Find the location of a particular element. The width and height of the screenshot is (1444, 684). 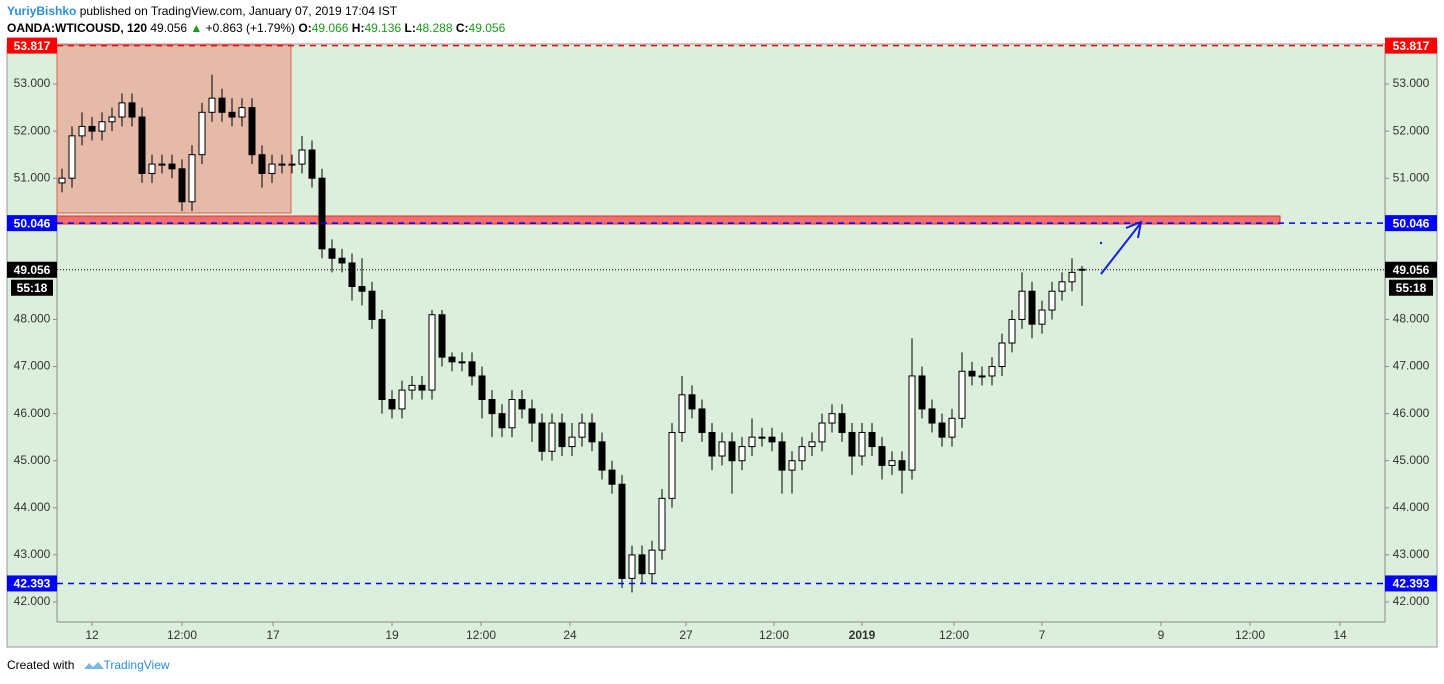

low: 48.288 is located at coordinates (434, 28).